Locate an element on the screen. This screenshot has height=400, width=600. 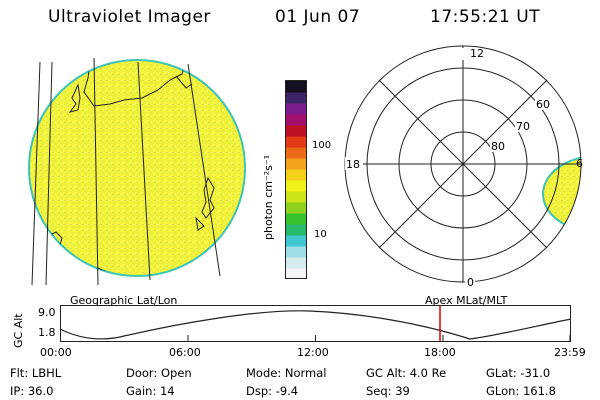
timeline-xtick-2359: 23:59 is located at coordinates (570, 352).